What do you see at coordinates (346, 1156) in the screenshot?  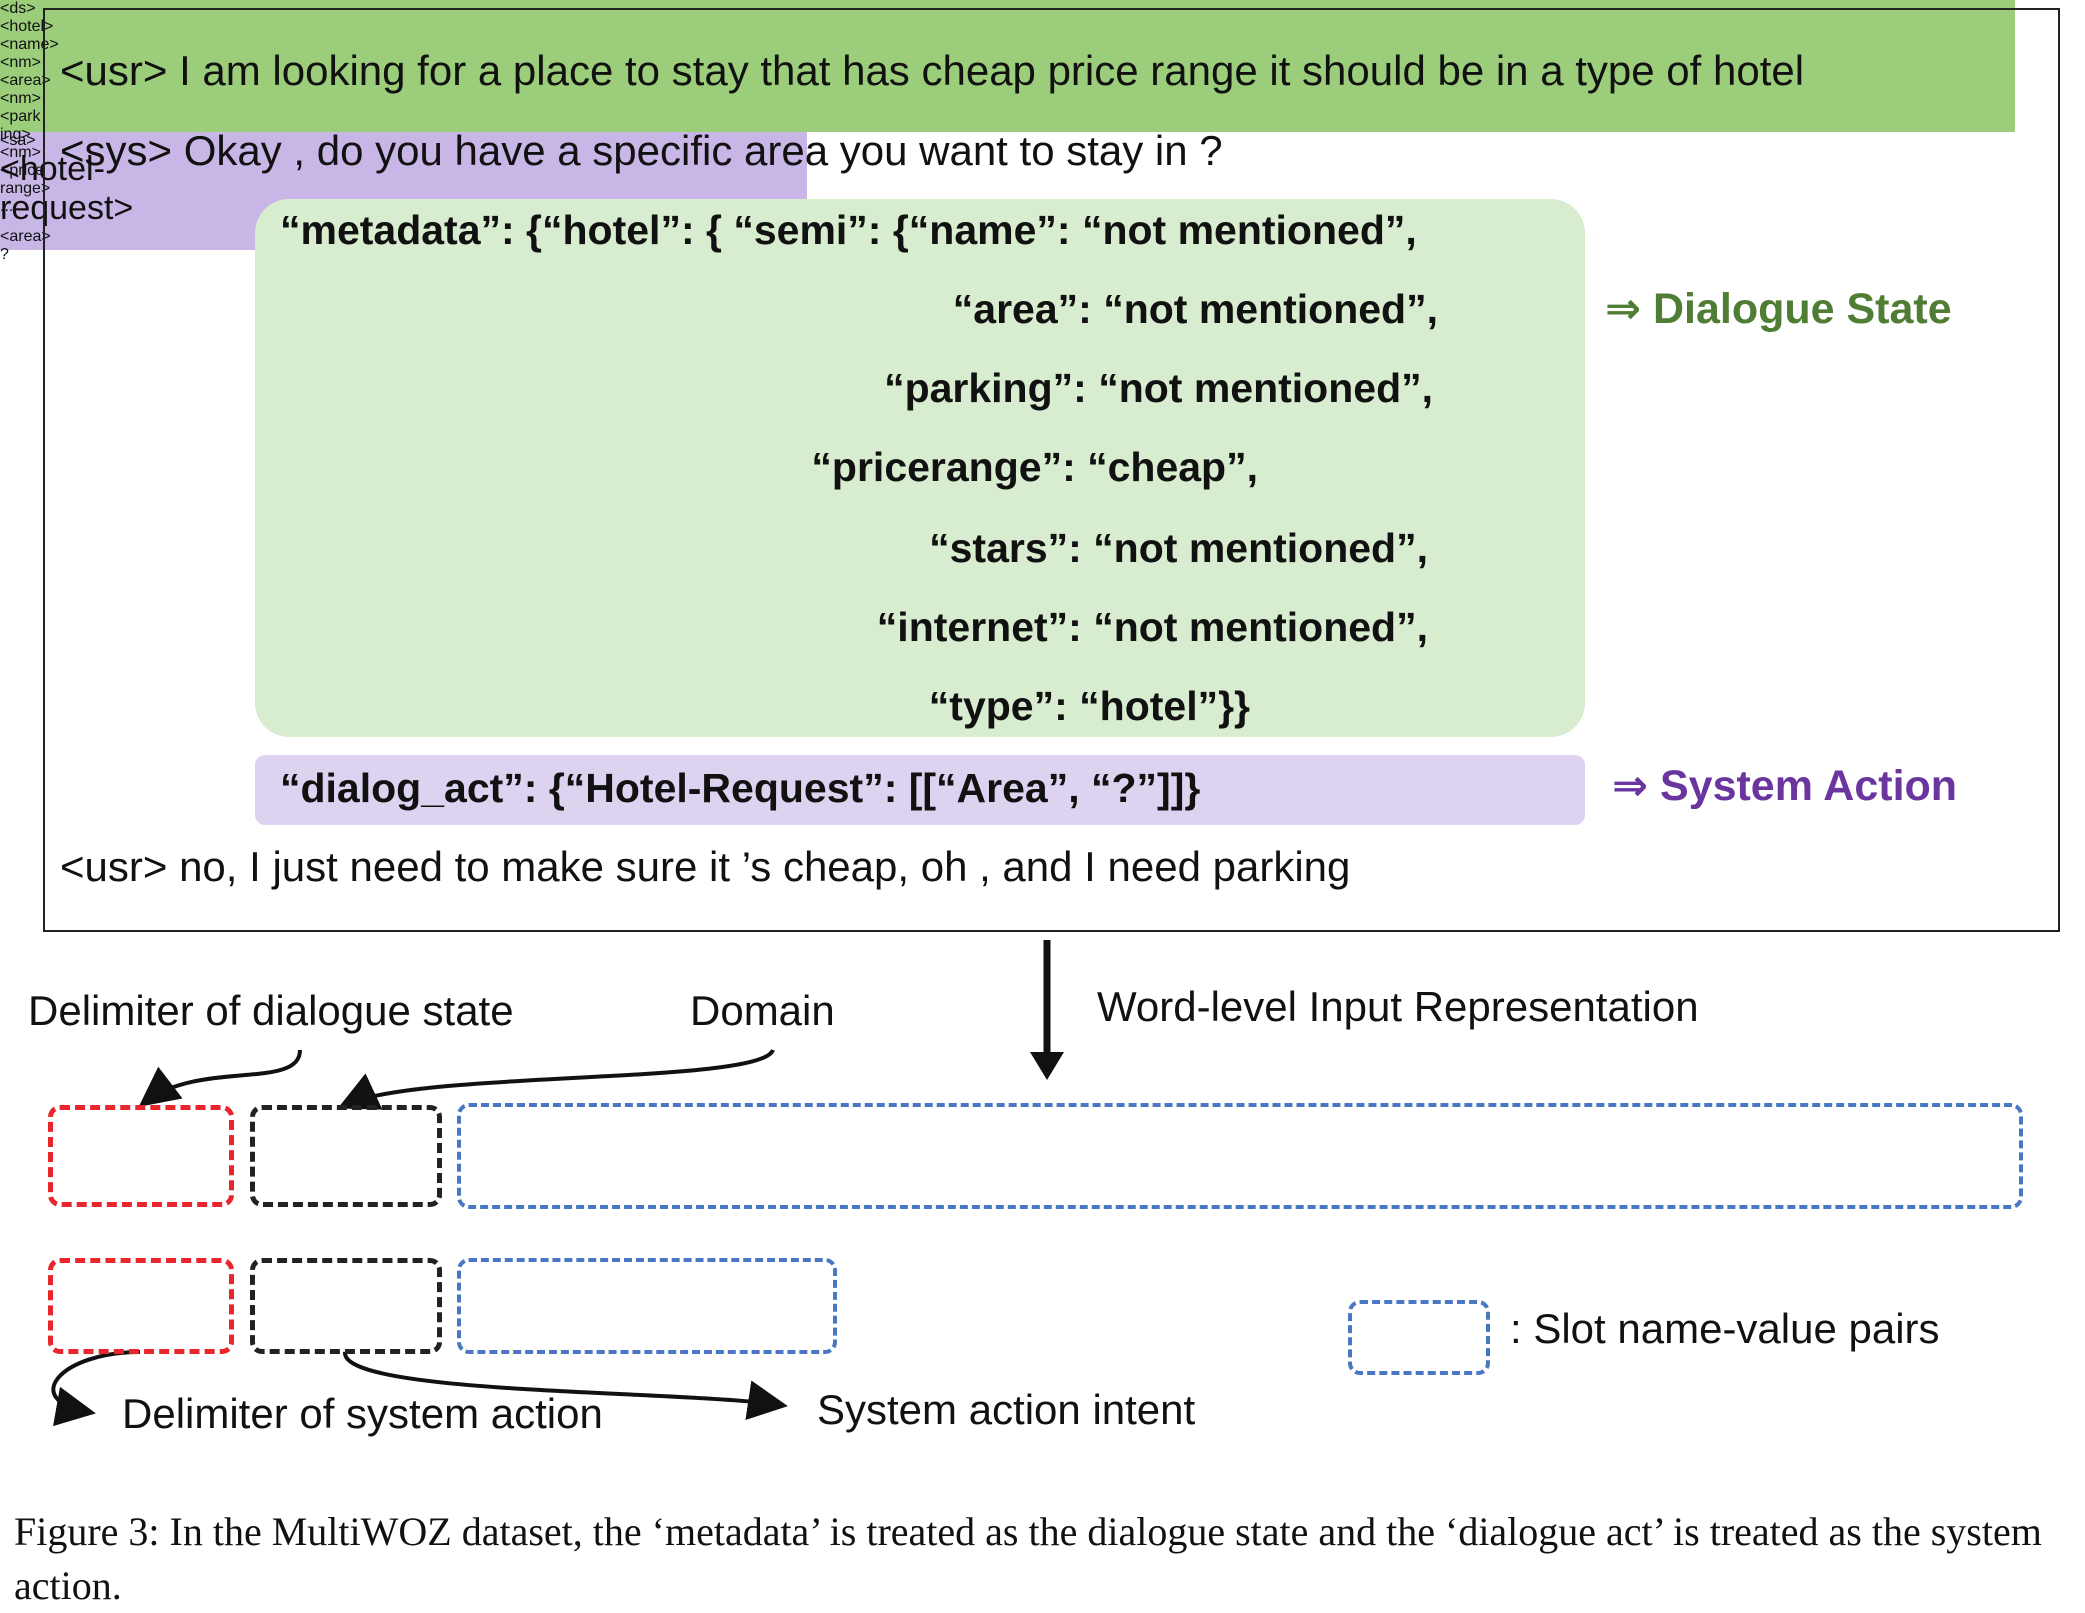 I see `ds-domain-dashed-box` at bounding box center [346, 1156].